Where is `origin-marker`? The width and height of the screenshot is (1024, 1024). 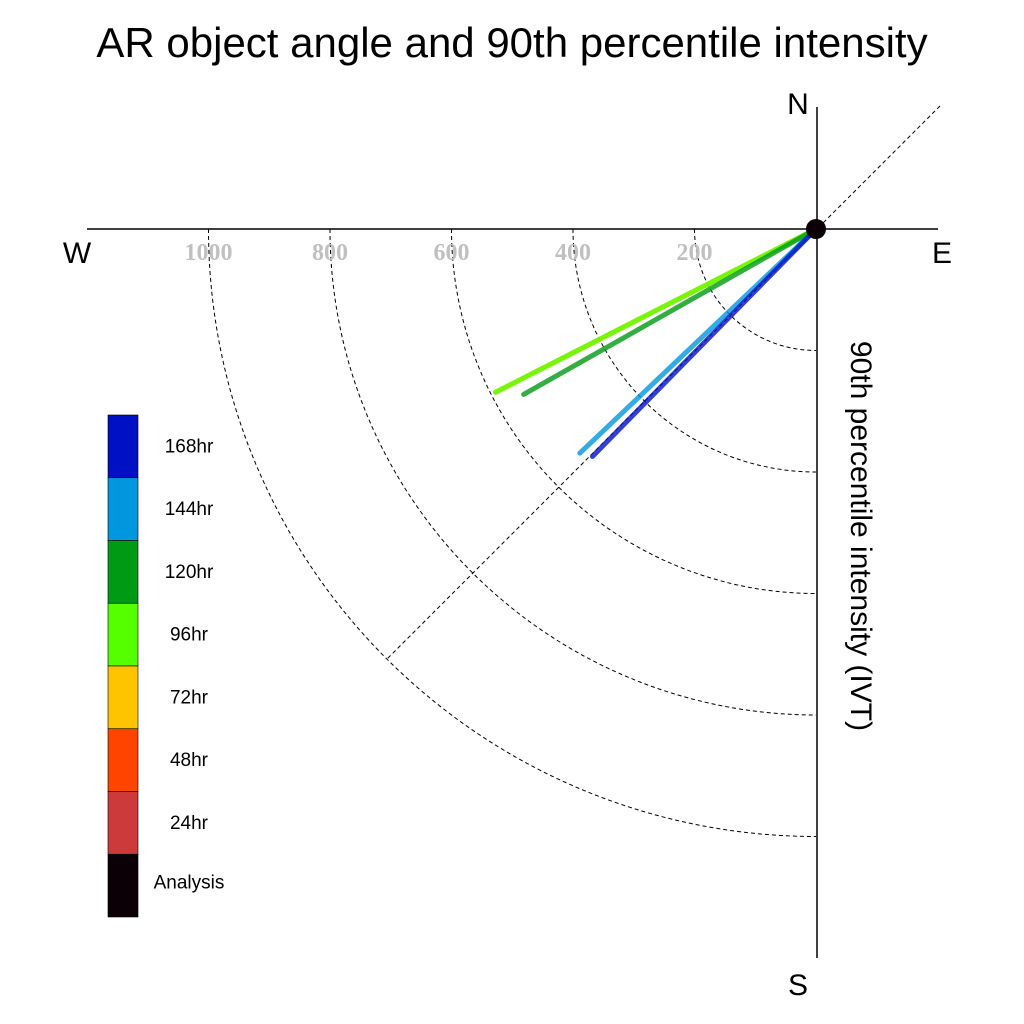
origin-marker is located at coordinates (816, 229).